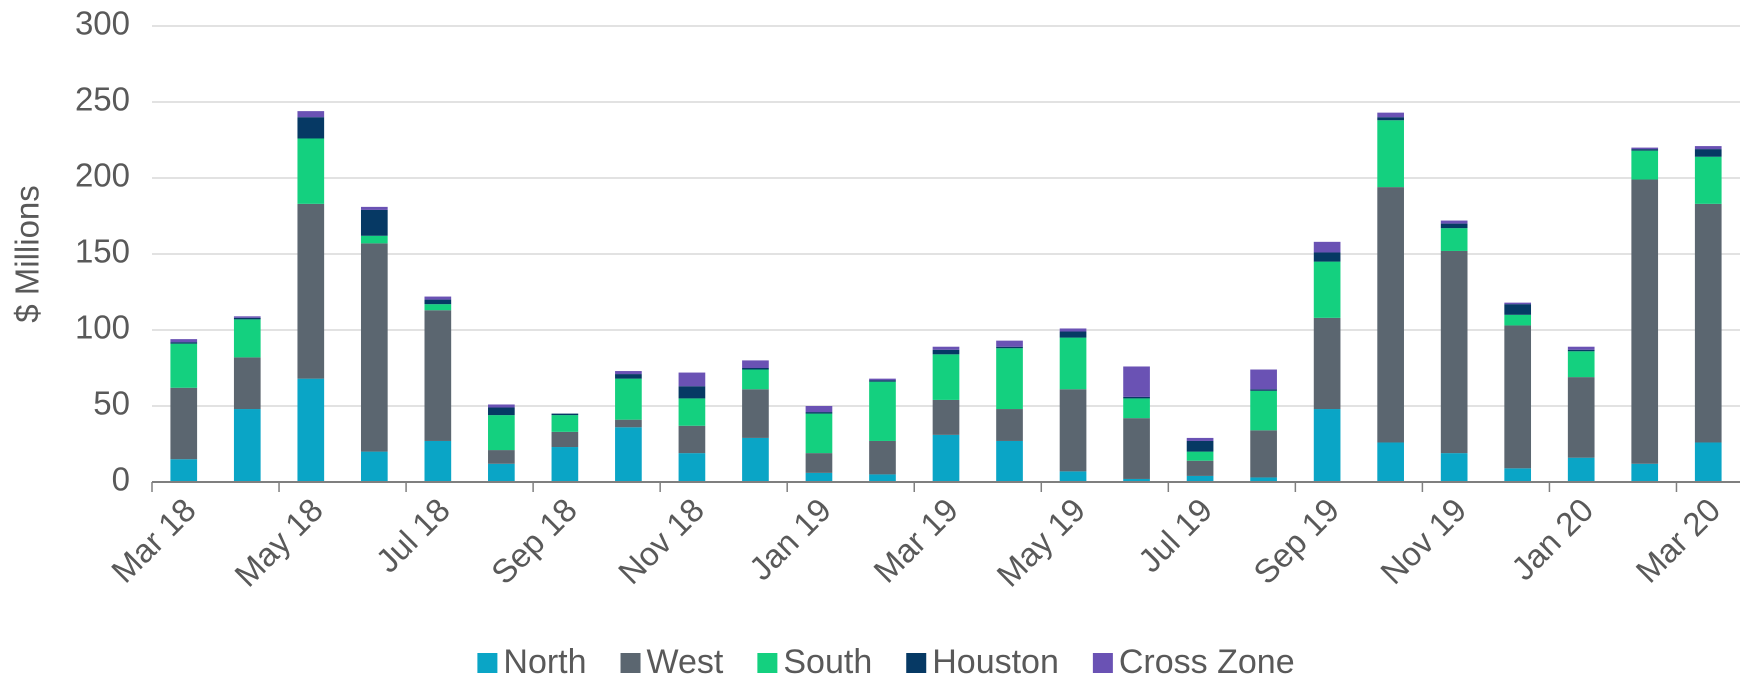 The image size is (1740, 681). Describe the element at coordinates (1207, 662) in the screenshot. I see `legend-label: Cross Zone` at that location.